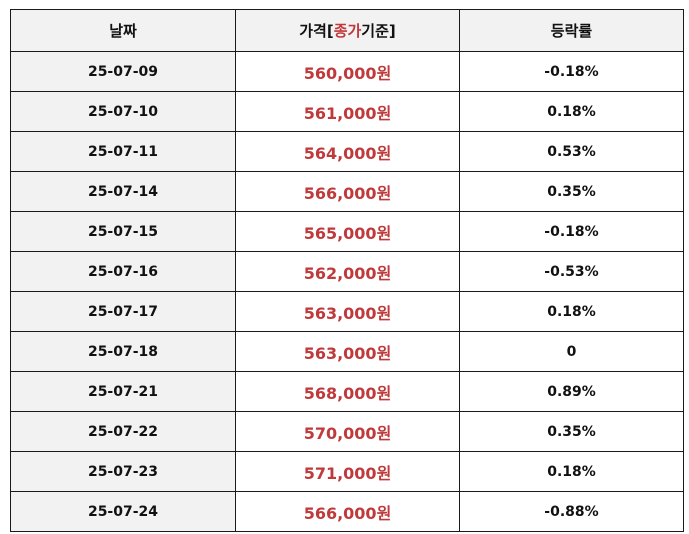  I want to click on table-row: 25-07-10 561,000원 0.18%, so click(347, 111).